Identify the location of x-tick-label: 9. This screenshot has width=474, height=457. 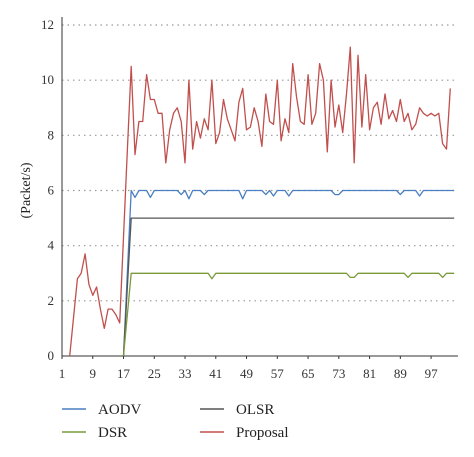
(93, 373).